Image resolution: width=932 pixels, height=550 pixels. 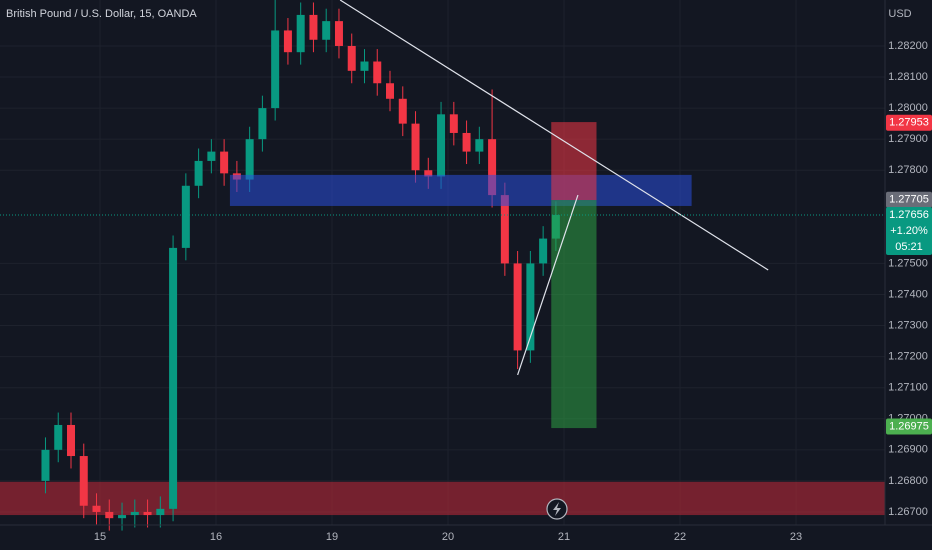 I want to click on y-tick-label: 1.27300, so click(x=908, y=325).